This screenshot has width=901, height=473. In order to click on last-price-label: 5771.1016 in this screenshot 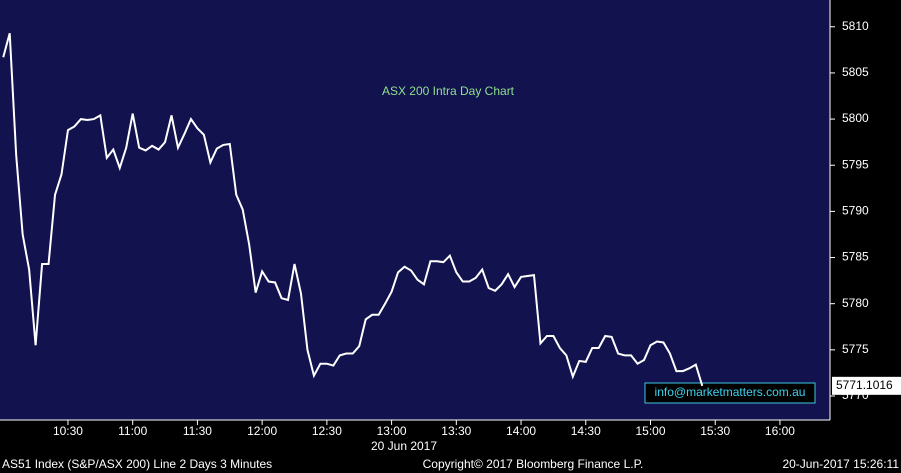, I will do `click(864, 385)`.